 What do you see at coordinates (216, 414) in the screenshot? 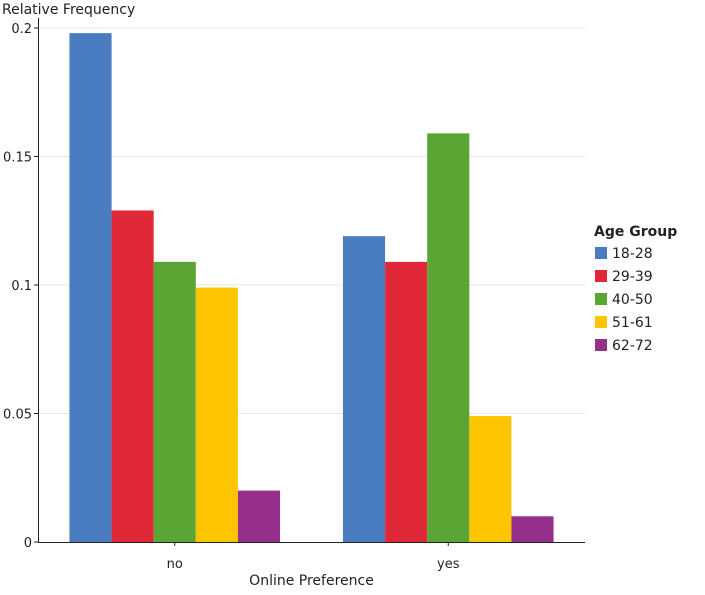
I see `bar-51-61-no` at bounding box center [216, 414].